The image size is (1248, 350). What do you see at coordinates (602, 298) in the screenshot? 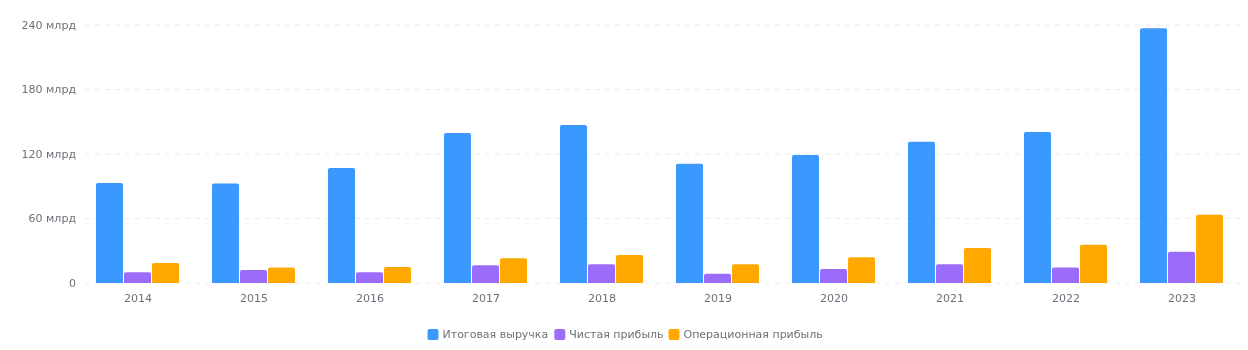
I see `x-tick-label: 2018` at bounding box center [602, 298].